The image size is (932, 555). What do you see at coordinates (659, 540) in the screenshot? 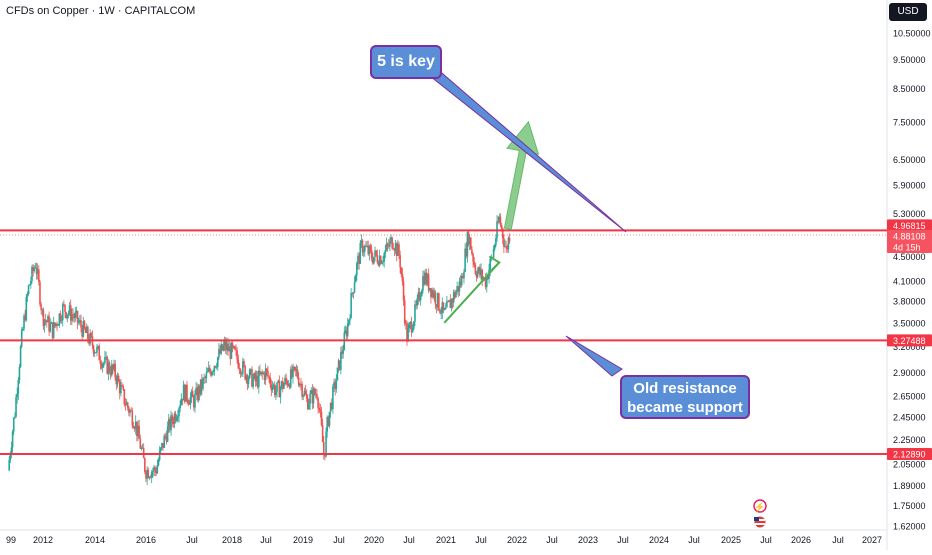
I see `x-tick-label: 2024` at bounding box center [659, 540].